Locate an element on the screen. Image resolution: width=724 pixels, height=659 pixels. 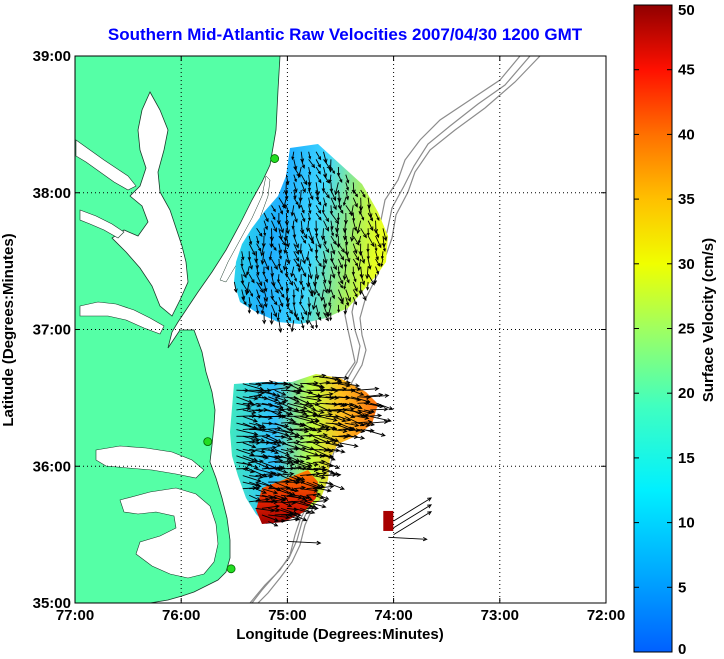
barrier-water-north is located at coordinates (245, 229).